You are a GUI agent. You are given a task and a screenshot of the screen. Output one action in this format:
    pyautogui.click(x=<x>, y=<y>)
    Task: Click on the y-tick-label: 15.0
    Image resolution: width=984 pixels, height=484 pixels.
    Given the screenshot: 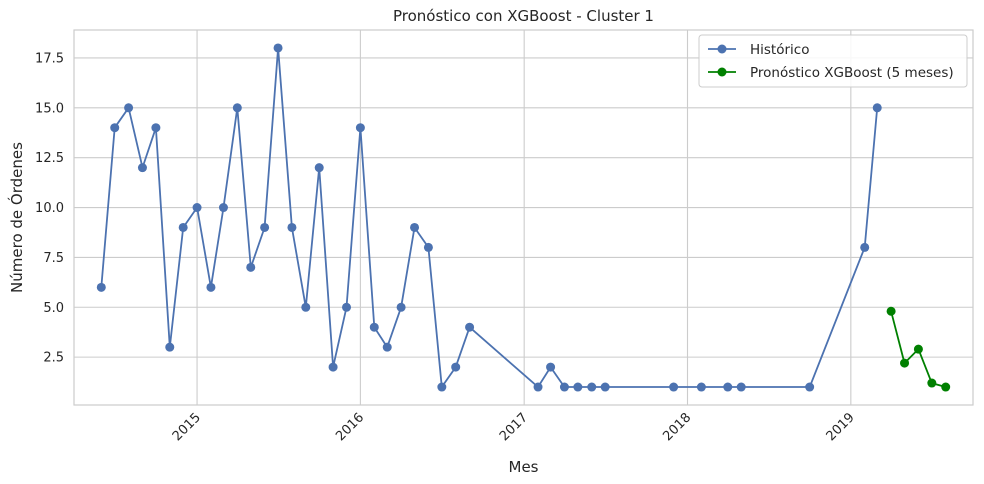 What is the action you would take?
    pyautogui.click(x=49, y=108)
    